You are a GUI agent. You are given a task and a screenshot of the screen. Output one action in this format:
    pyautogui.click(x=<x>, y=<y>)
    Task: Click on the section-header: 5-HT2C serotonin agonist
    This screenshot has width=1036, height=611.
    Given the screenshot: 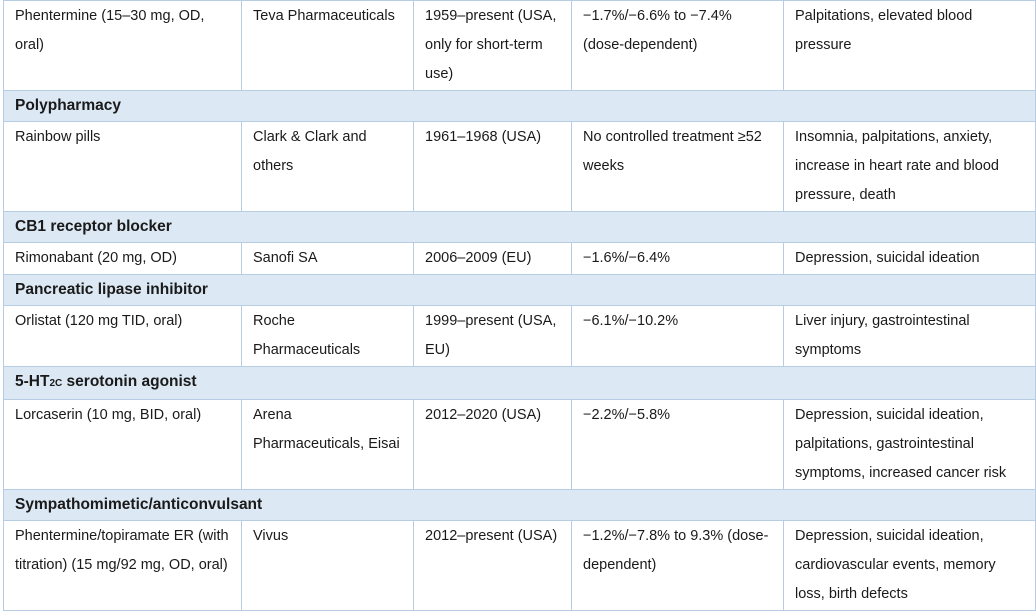 What is the action you would take?
    pyautogui.click(x=519, y=383)
    